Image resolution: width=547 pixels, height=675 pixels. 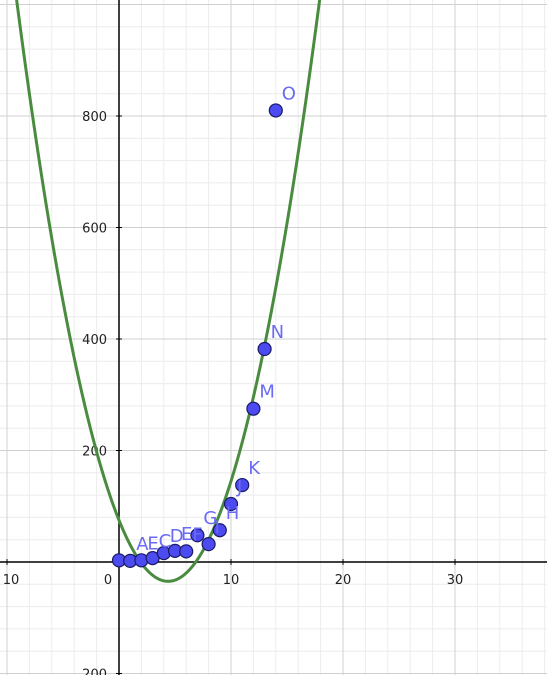 What do you see at coordinates (210, 518) in the screenshot?
I see `data-point-label: G` at bounding box center [210, 518].